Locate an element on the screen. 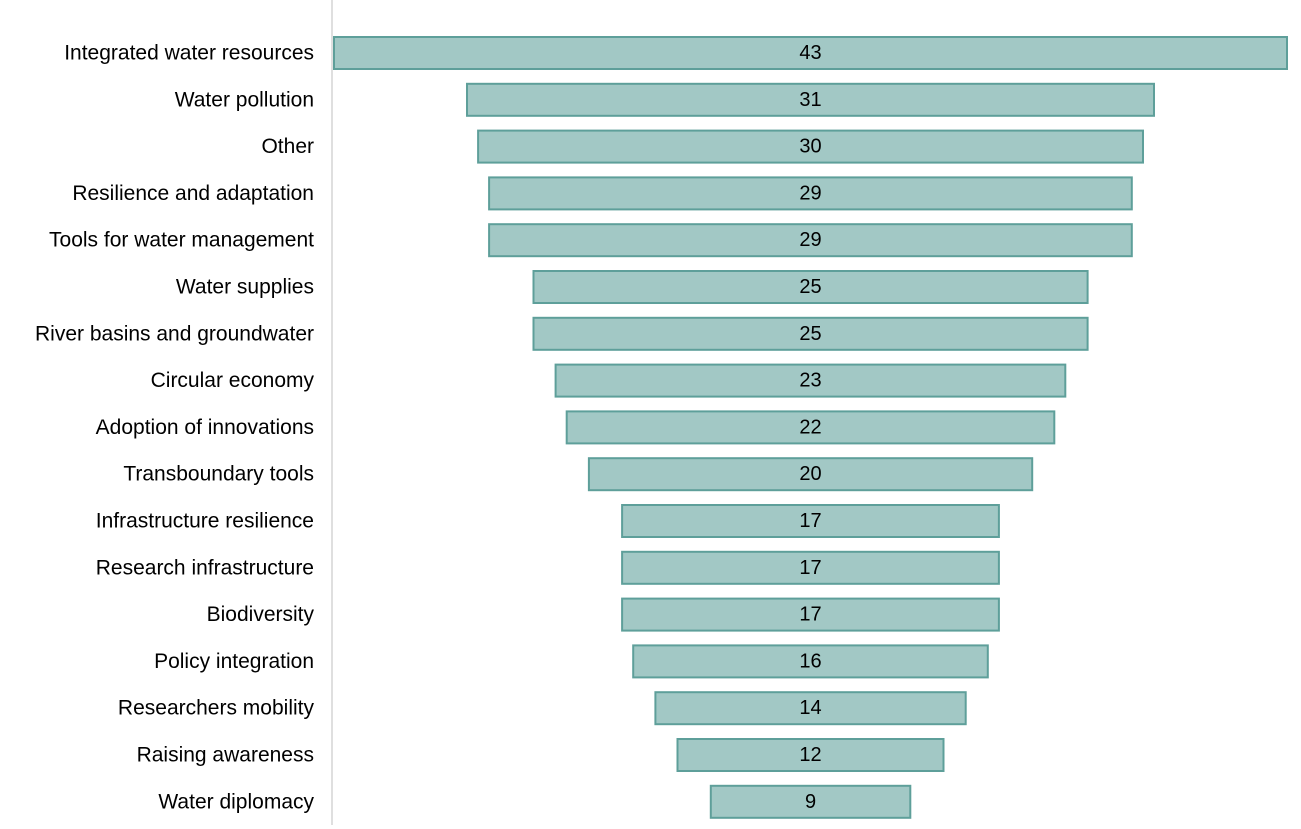  bar-value-label: 43 is located at coordinates (810, 53).